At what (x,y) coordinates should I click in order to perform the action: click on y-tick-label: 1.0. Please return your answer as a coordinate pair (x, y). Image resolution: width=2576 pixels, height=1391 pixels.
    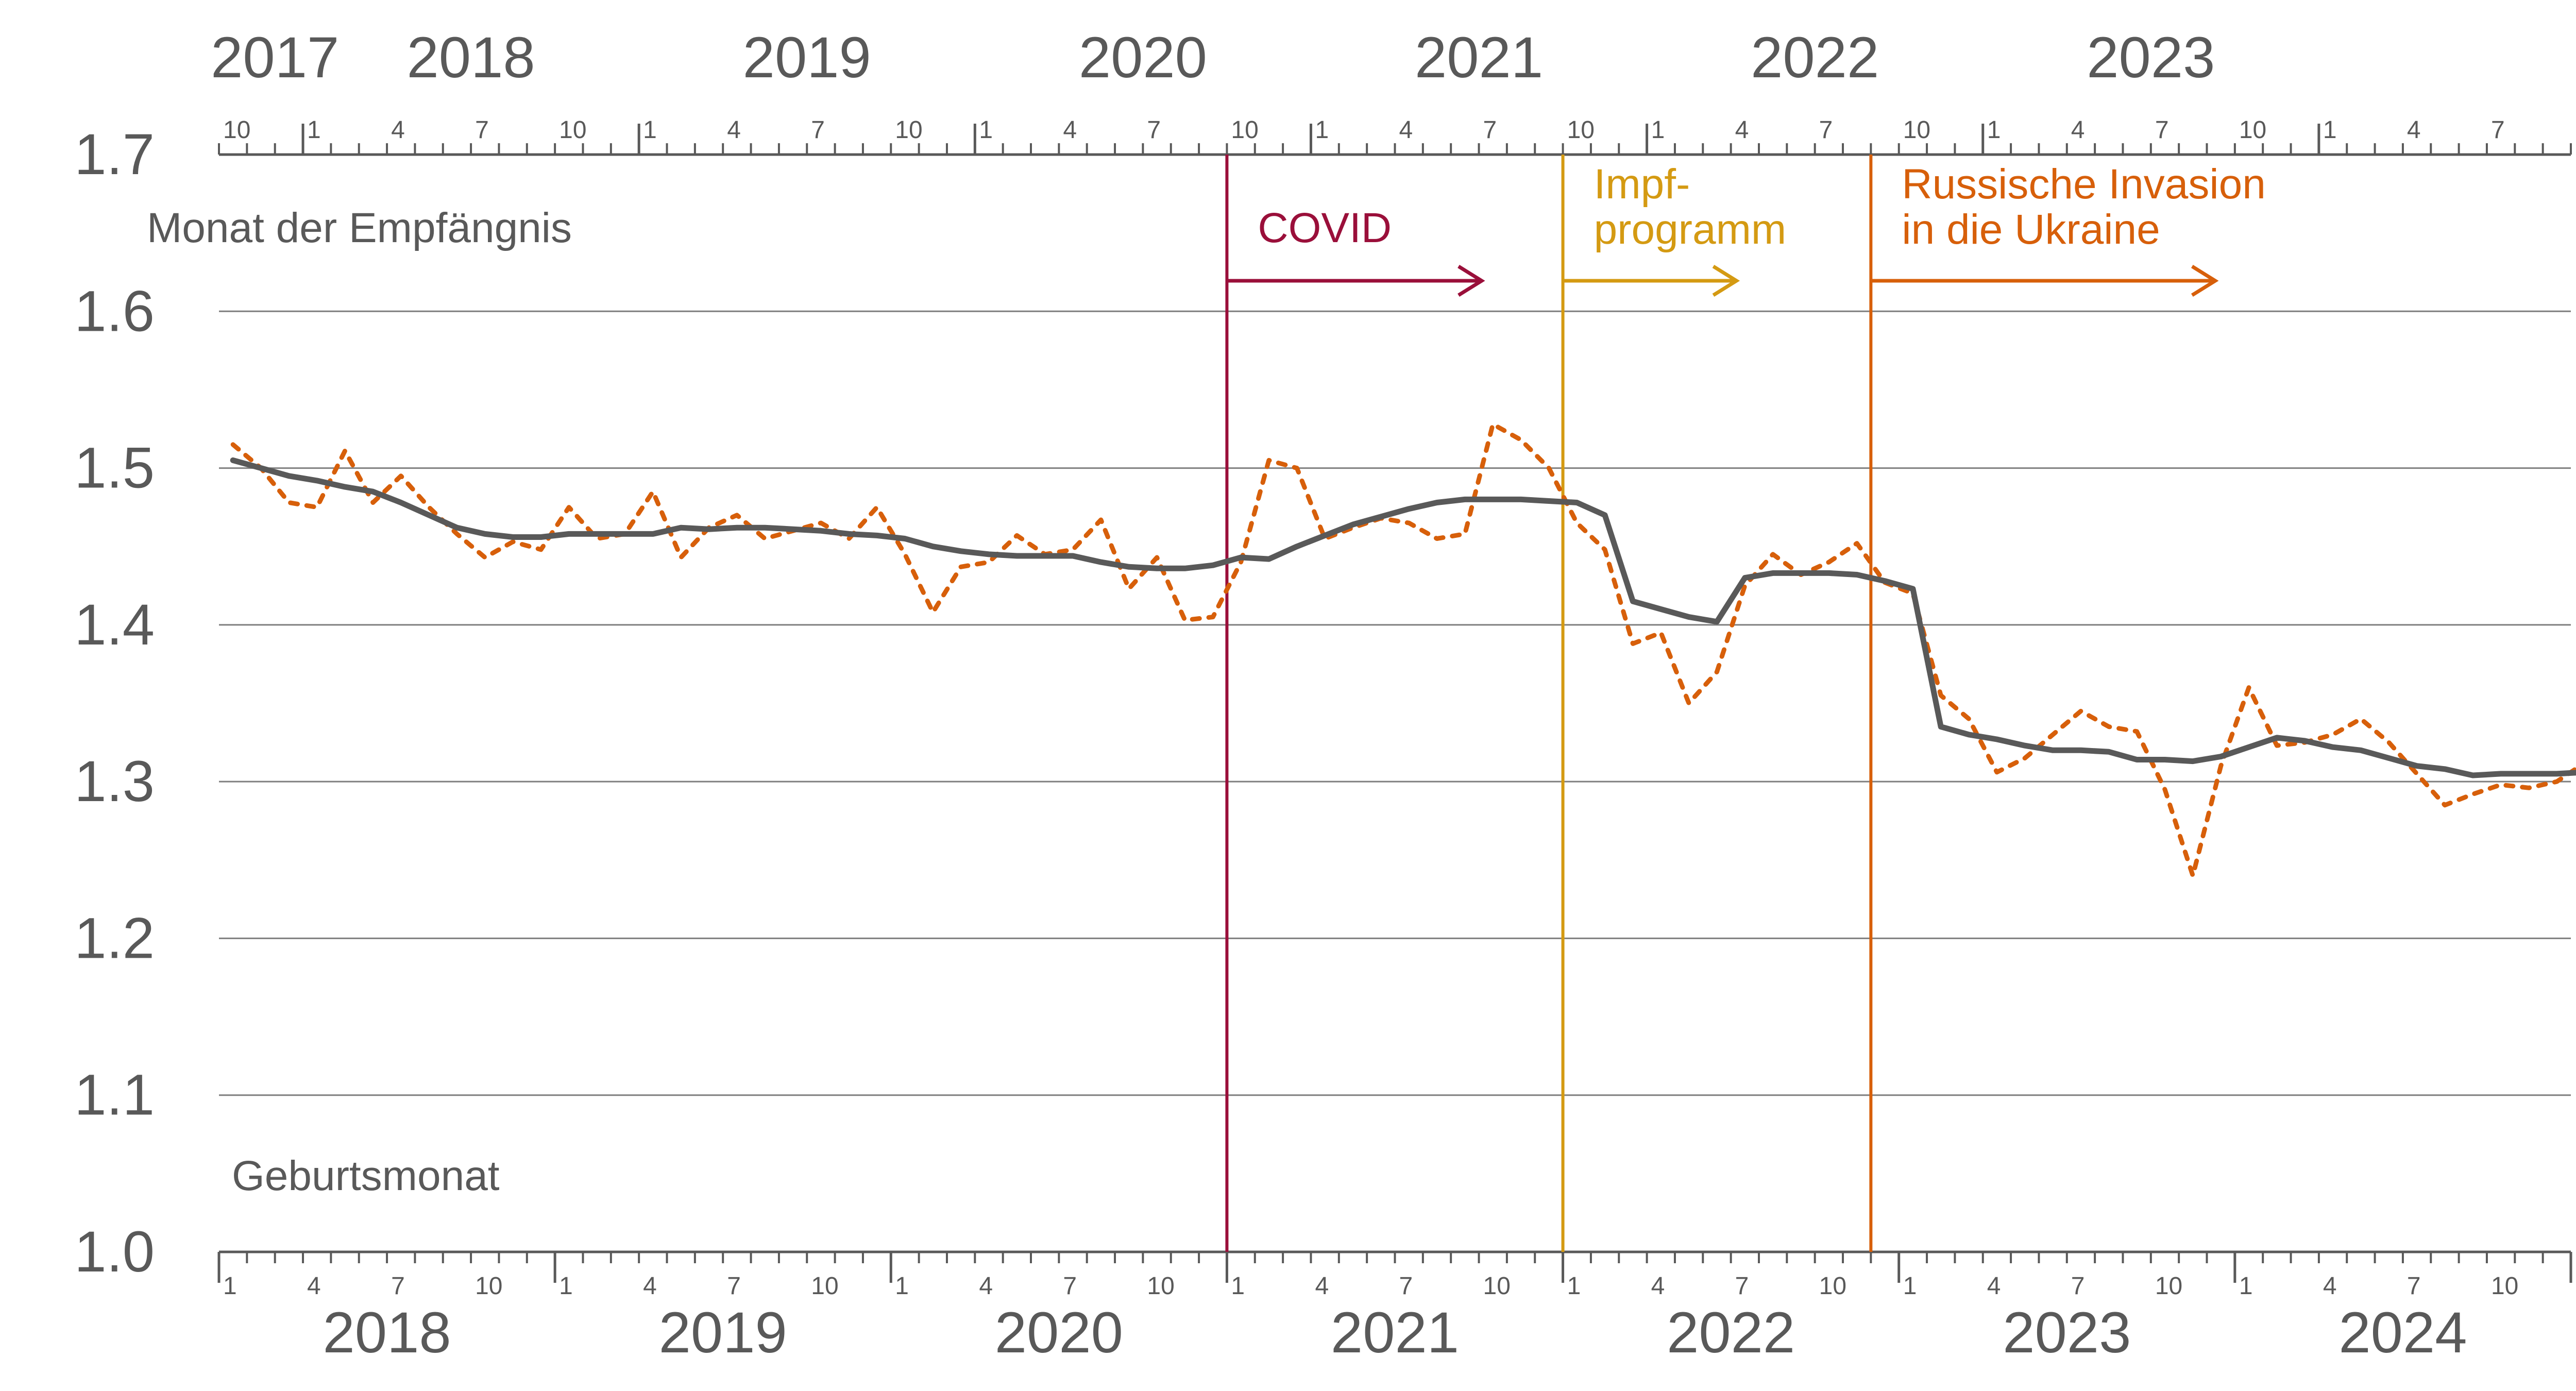
    Looking at the image, I should click on (114, 1251).